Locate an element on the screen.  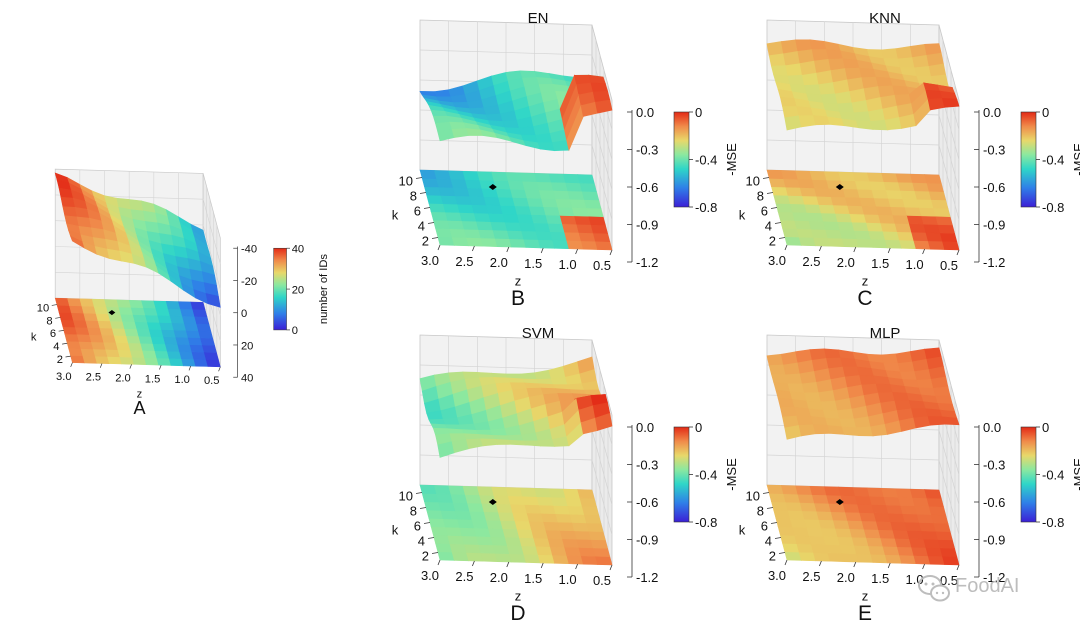
colorbar-gradient is located at coordinates (681, 159).